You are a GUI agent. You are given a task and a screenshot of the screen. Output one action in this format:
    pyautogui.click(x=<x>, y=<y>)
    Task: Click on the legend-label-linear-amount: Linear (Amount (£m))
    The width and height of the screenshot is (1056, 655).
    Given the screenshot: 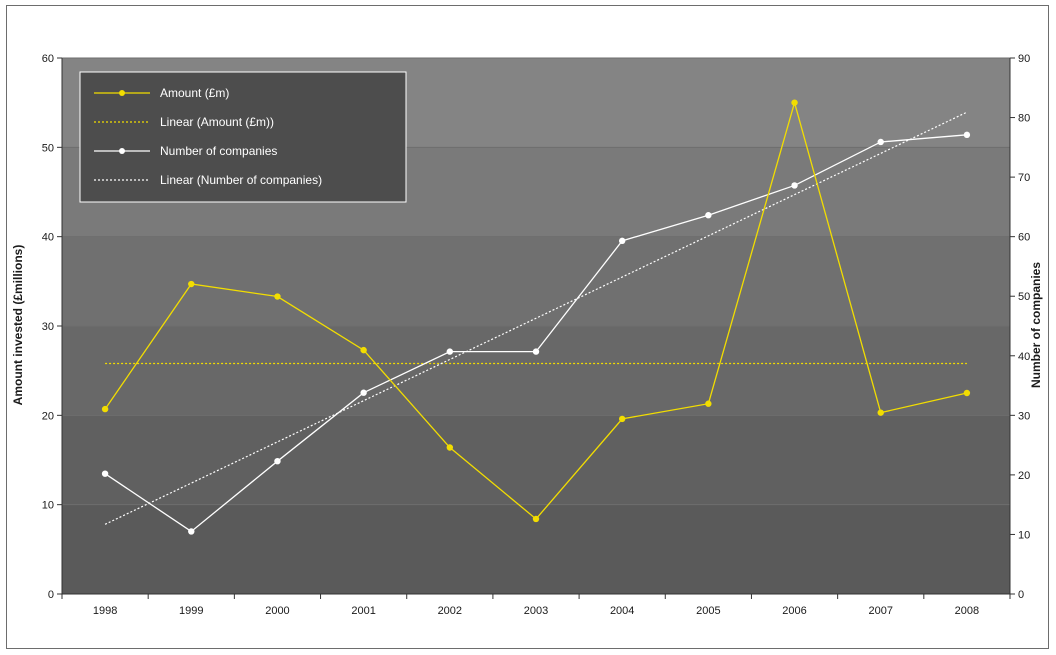 What is the action you would take?
    pyautogui.click(x=217, y=122)
    